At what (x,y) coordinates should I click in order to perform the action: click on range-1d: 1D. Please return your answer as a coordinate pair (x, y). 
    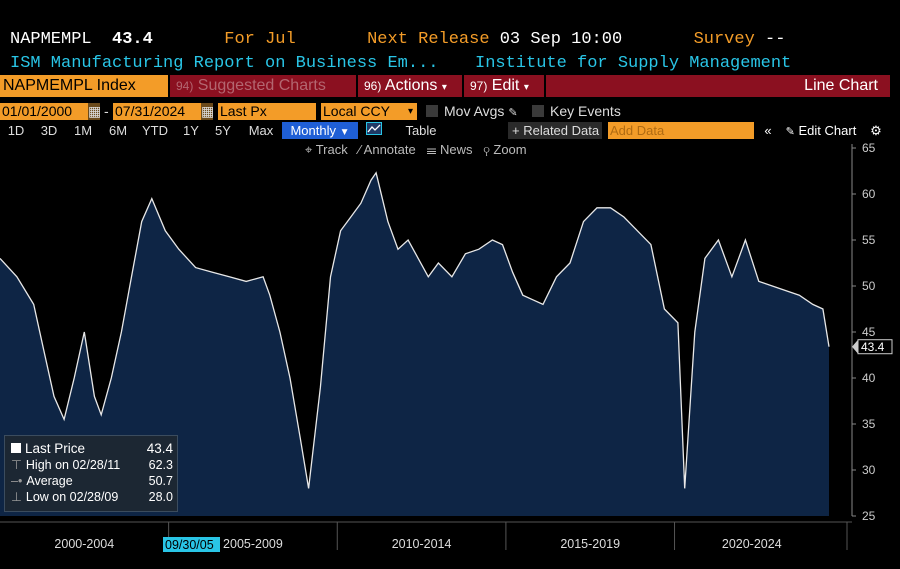
    Looking at the image, I should click on (16, 130).